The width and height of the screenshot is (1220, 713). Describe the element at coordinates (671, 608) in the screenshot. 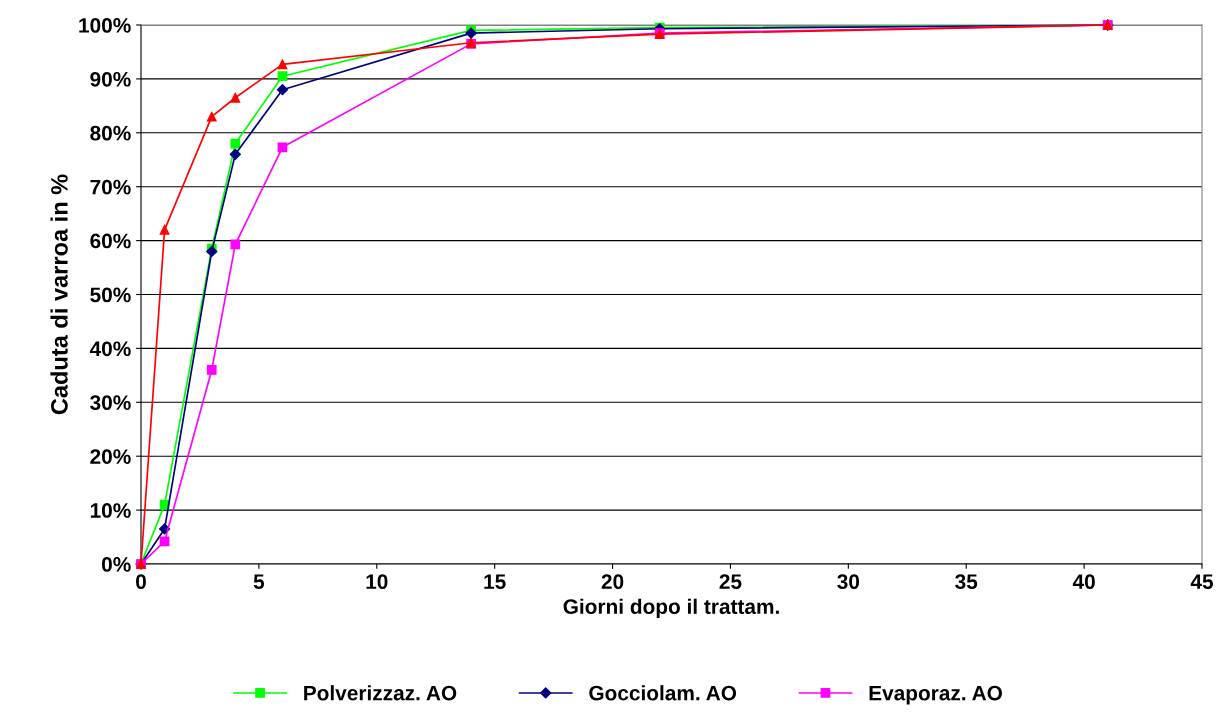

I see `x-axis-title: Giorni dopo il trattam.` at that location.